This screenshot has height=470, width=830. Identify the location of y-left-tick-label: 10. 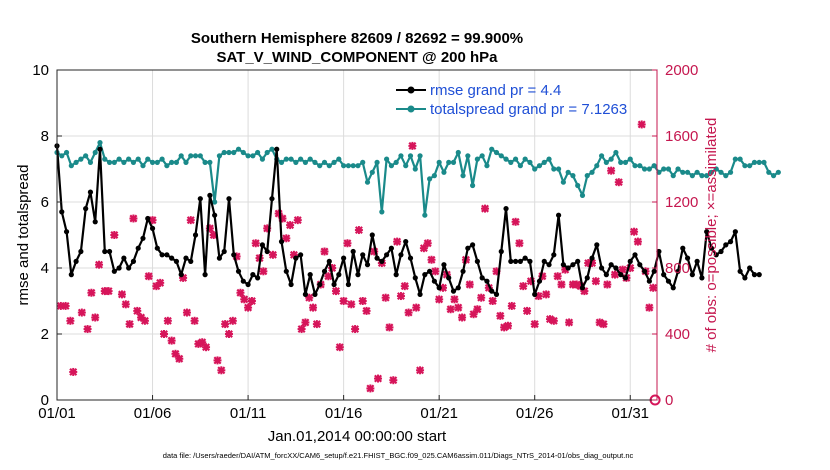
(40, 70).